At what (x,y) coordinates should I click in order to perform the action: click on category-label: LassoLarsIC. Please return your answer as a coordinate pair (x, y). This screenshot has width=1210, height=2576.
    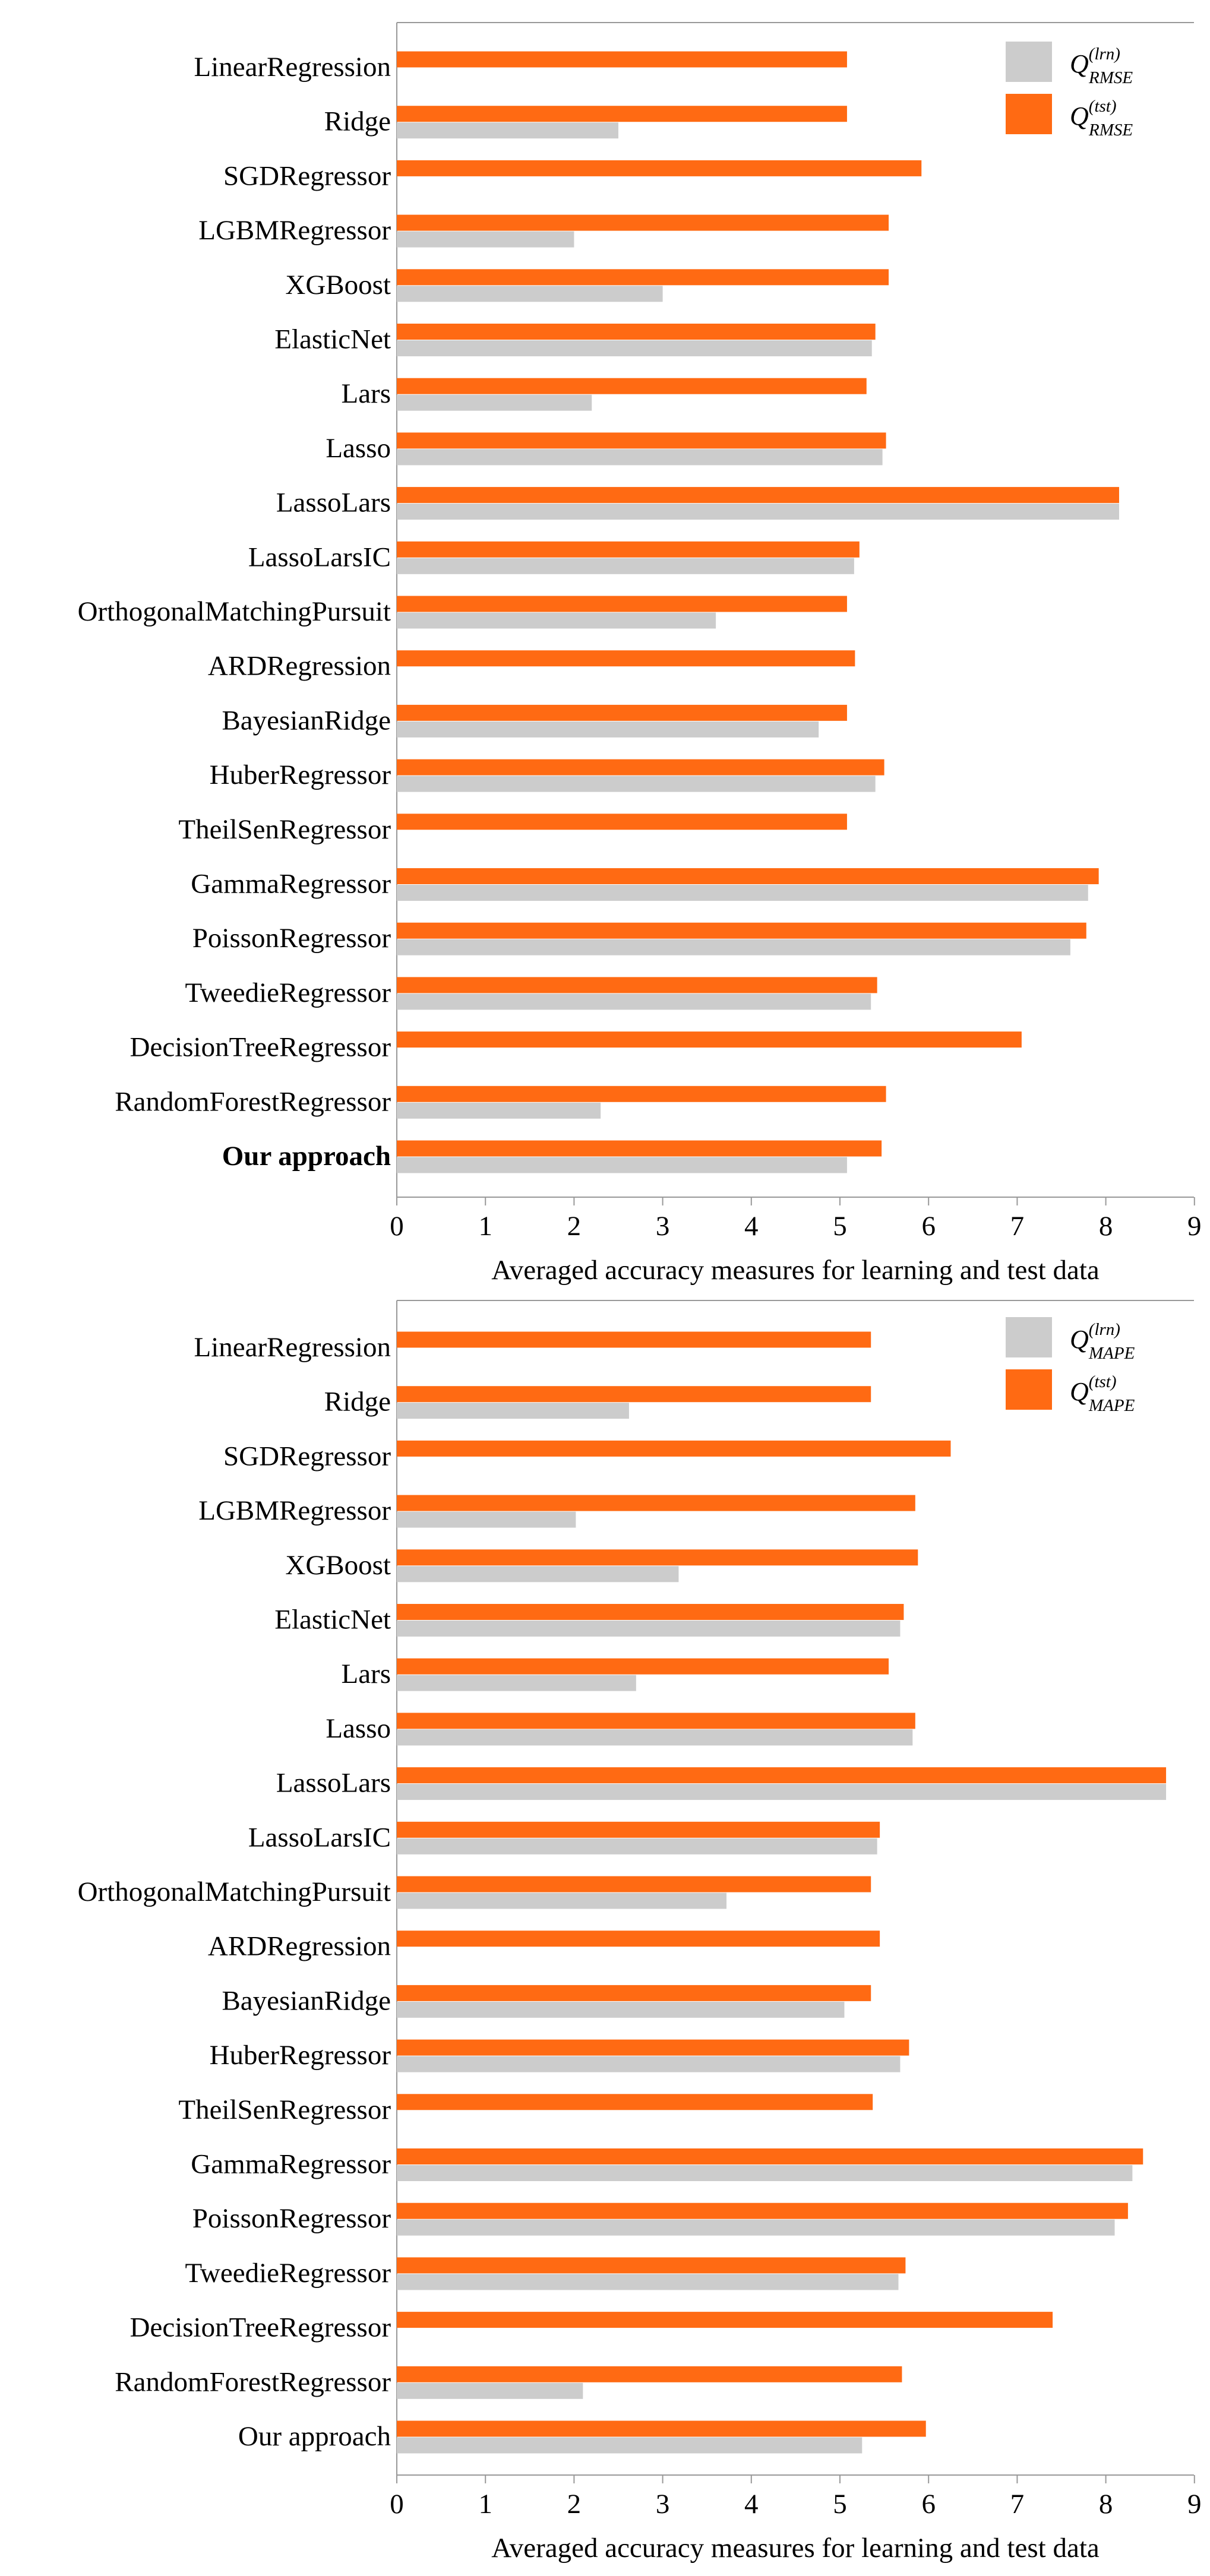
    Looking at the image, I should click on (319, 1837).